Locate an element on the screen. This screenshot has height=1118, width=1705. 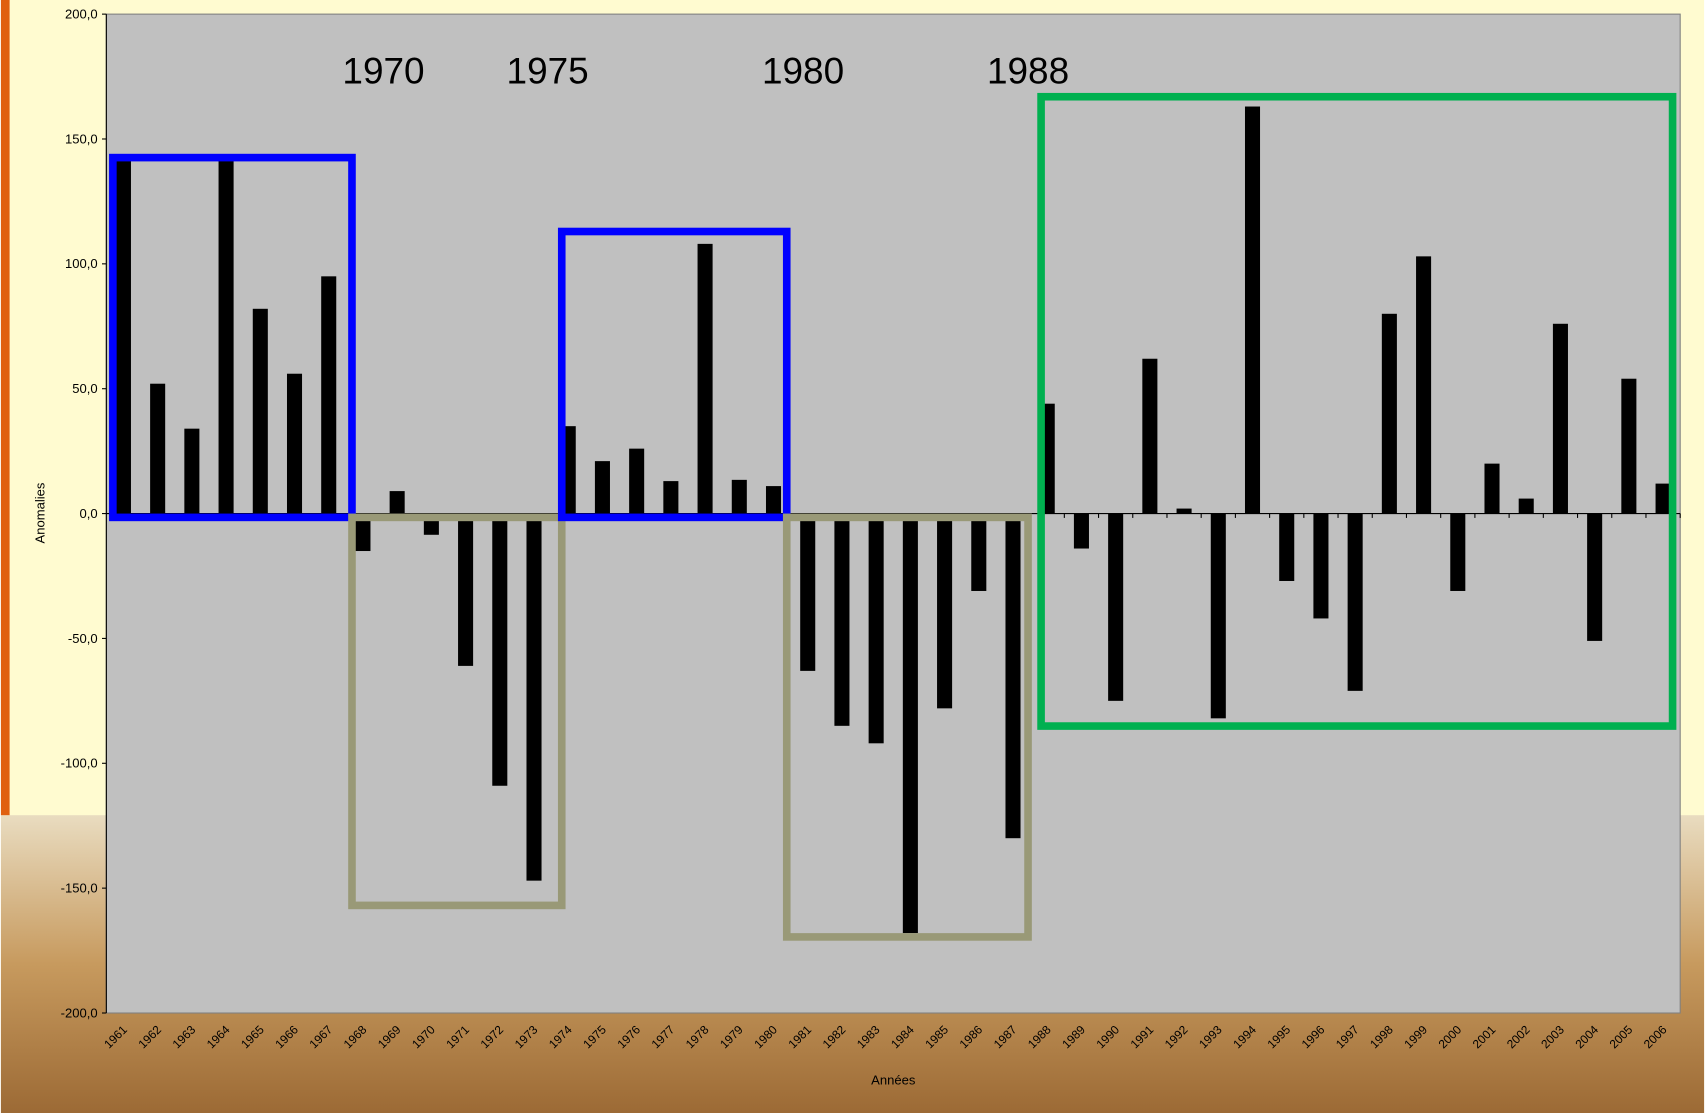
y-tick-label: 50,0 is located at coordinates (84, 388).